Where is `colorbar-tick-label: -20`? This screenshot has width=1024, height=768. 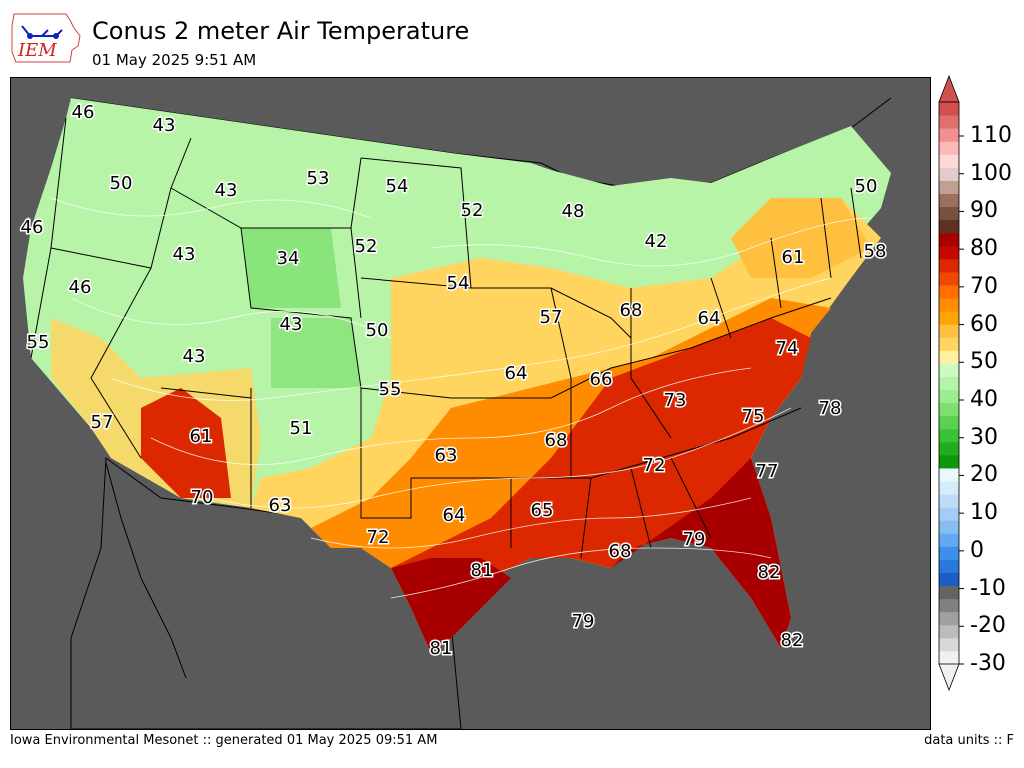
colorbar-tick-label: -20 is located at coordinates (988, 626).